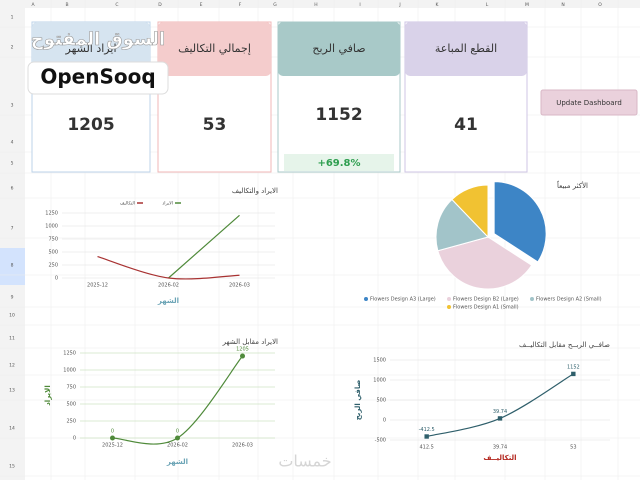  What do you see at coordinates (12, 391) in the screenshot?
I see `row-header: 13` at bounding box center [12, 391].